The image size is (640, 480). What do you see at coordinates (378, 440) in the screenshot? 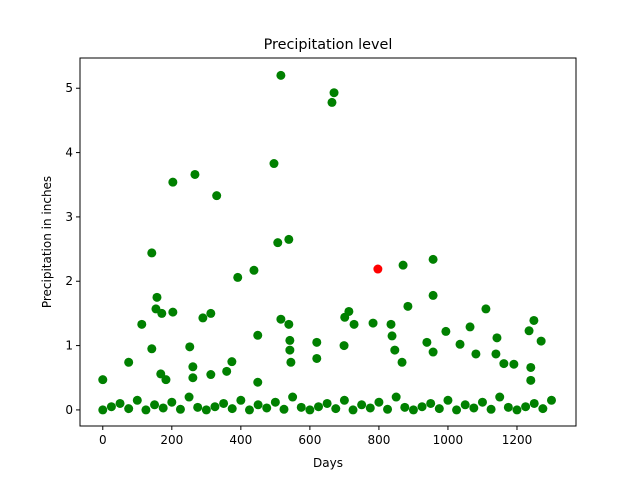
I see `x-tick-label: 800` at bounding box center [378, 440].